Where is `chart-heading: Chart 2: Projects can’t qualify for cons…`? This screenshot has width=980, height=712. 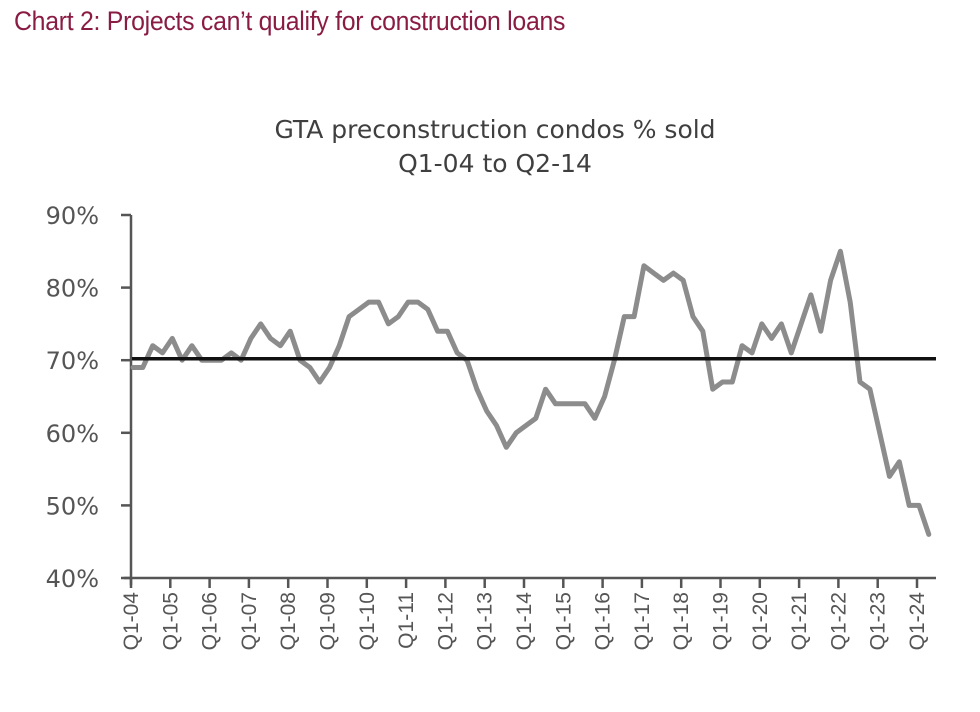 chart-heading: Chart 2: Projects can’t qualify for cons… is located at coordinates (290, 21).